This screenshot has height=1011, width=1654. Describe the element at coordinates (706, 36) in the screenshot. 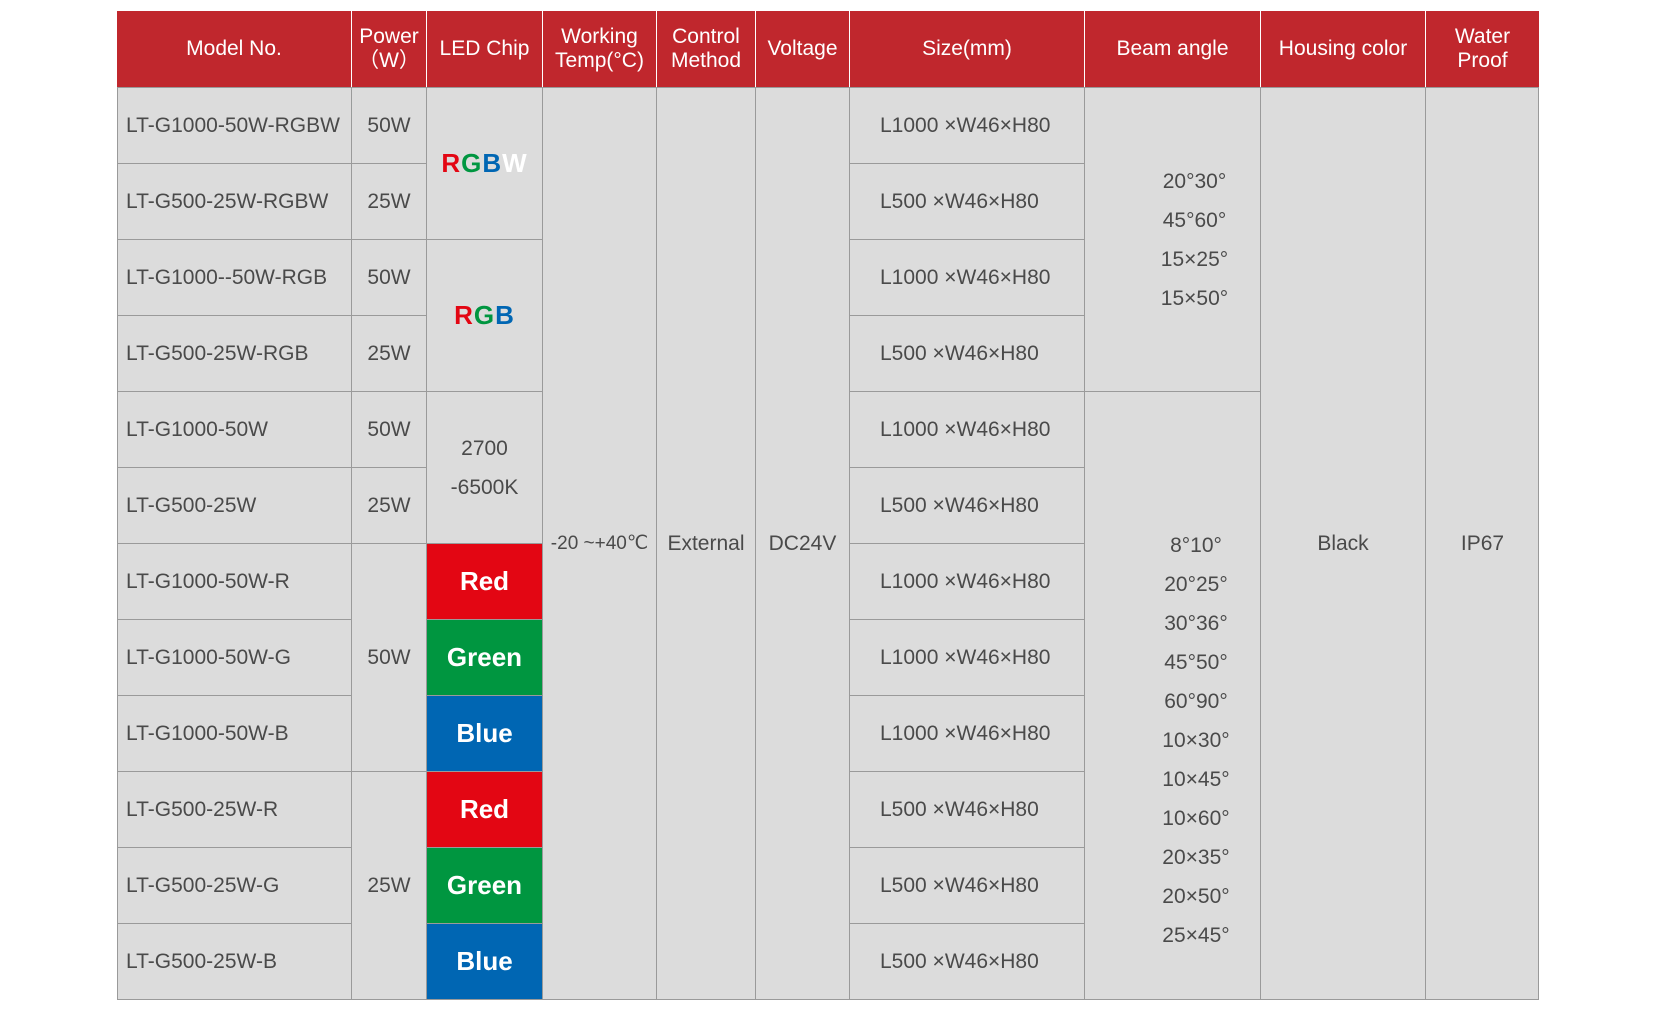

I see `header-control-line1: Control` at that location.